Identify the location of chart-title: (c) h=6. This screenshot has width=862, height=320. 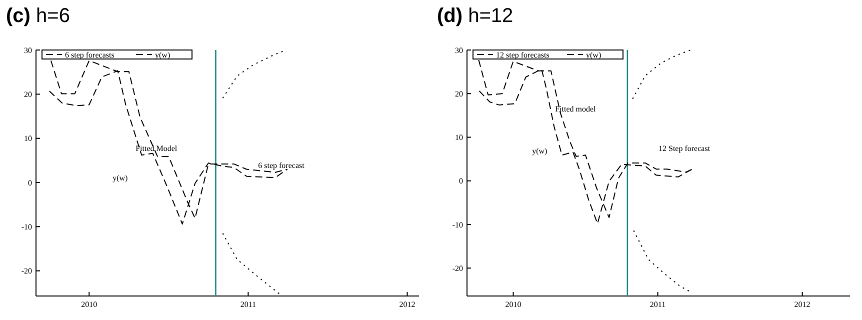
(38, 16).